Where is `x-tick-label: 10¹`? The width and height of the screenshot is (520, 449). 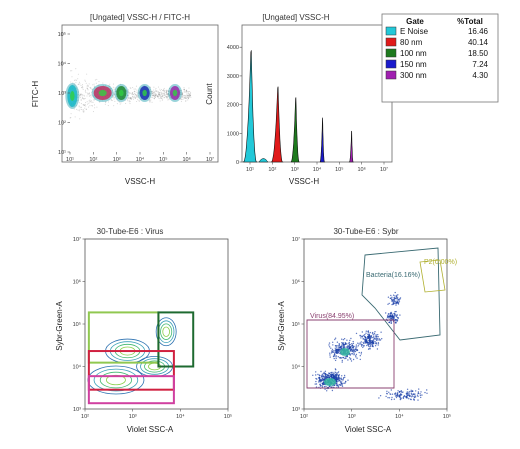
x-tick-label: 10¹ is located at coordinates (70, 160).